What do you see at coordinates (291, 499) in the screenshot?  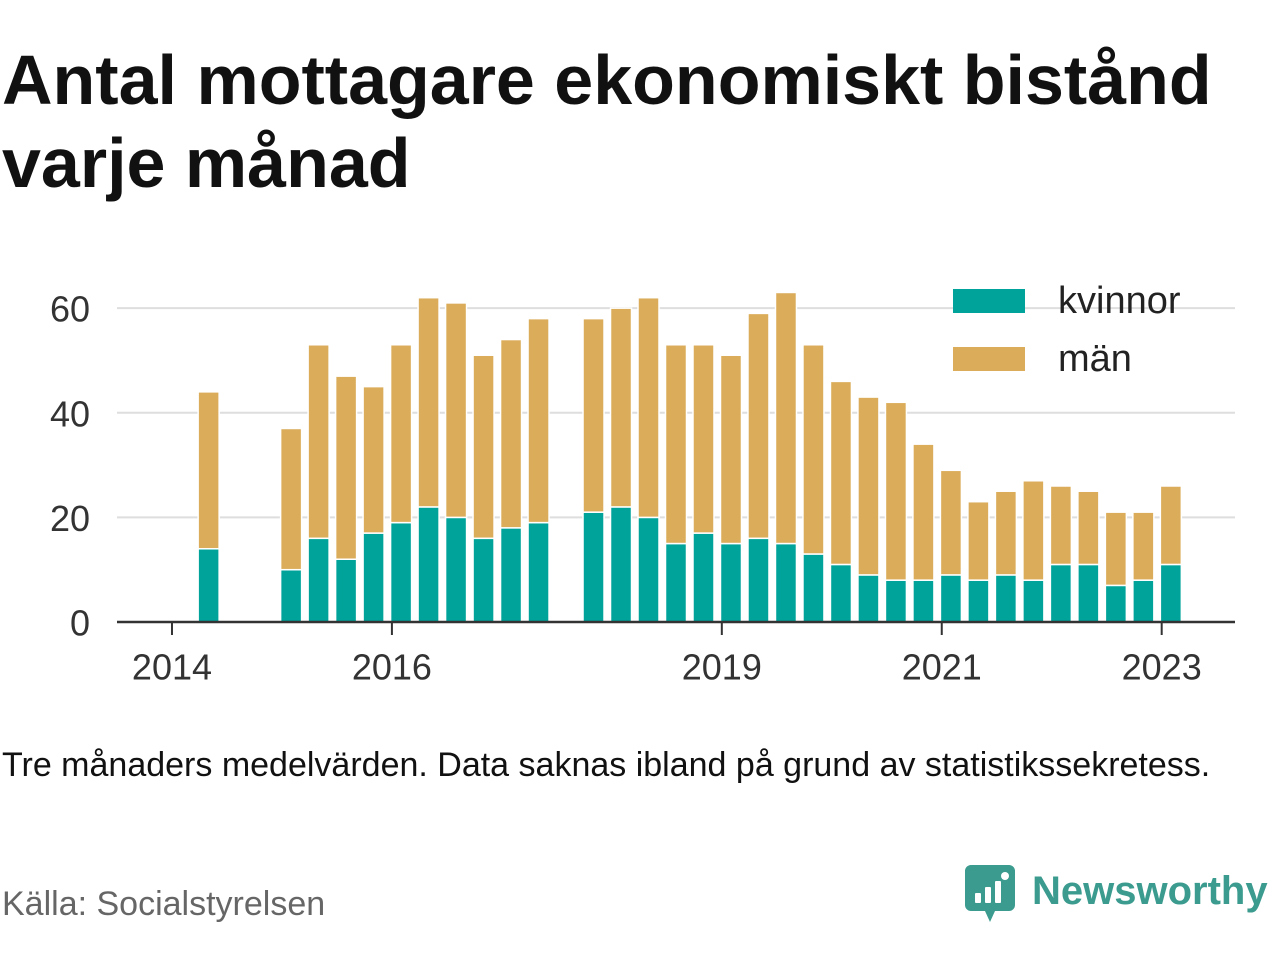 I see `bar-män-2015-02` at bounding box center [291, 499].